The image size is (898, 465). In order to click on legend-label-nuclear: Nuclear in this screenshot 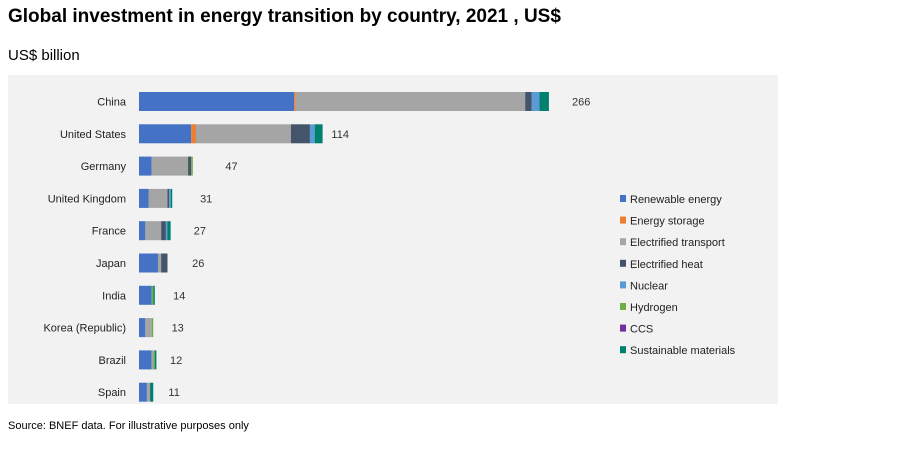, I will do `click(649, 286)`.